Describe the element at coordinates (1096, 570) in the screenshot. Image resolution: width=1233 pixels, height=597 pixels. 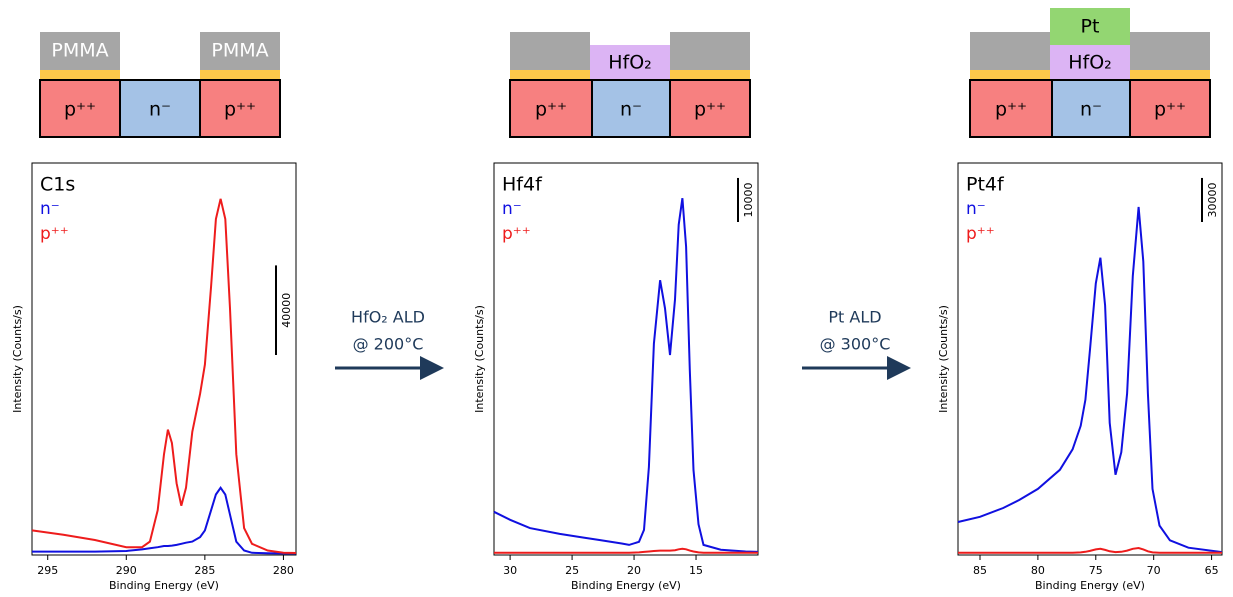
I see `x-tick-label: 75` at that location.